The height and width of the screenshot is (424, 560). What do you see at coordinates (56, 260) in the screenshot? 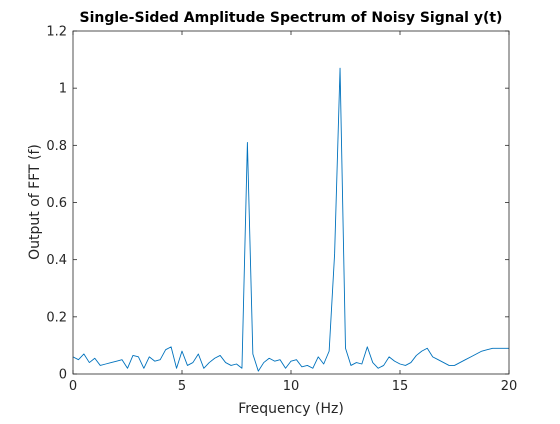
I see `y-tick-label: 0.4` at bounding box center [56, 260].